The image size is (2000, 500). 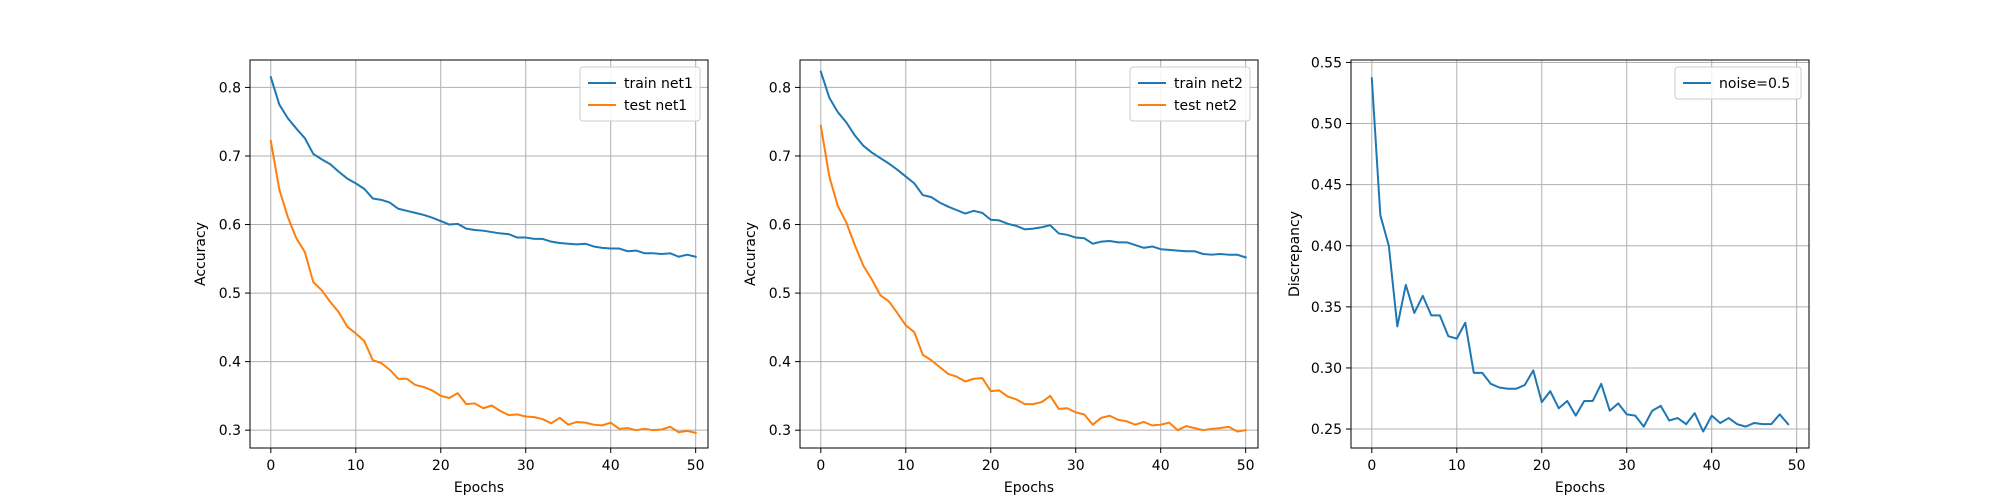 What do you see at coordinates (1295, 254) in the screenshot?
I see `y-axis-title: Discrepancy` at bounding box center [1295, 254].